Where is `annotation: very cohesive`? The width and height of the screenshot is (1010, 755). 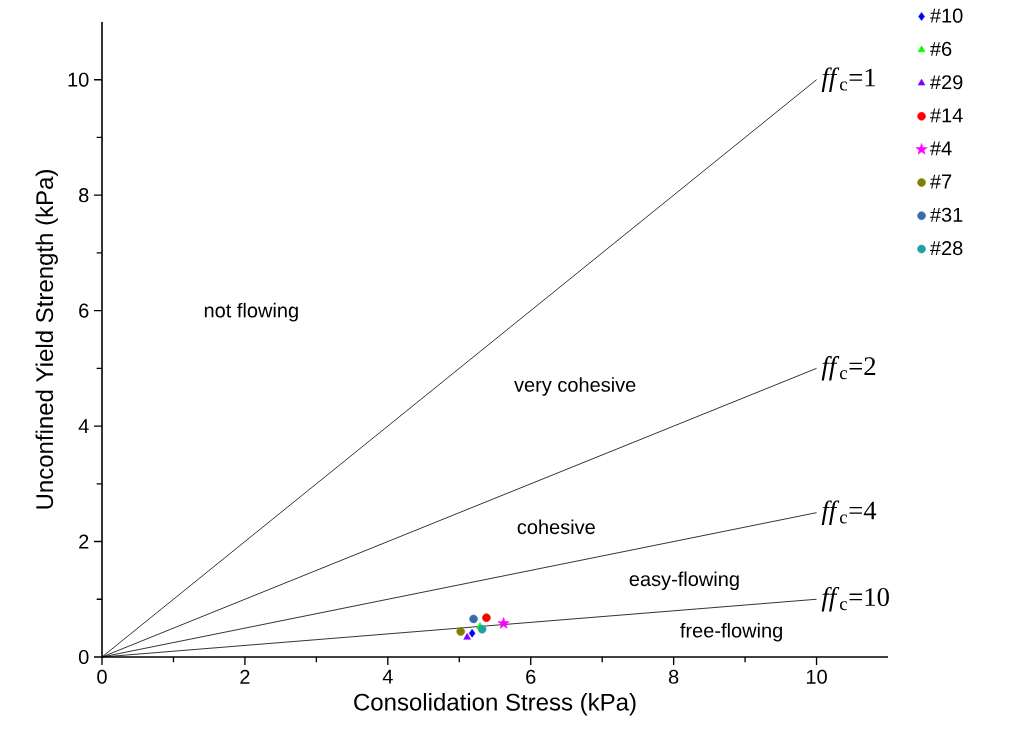 annotation: very cohesive is located at coordinates (575, 386).